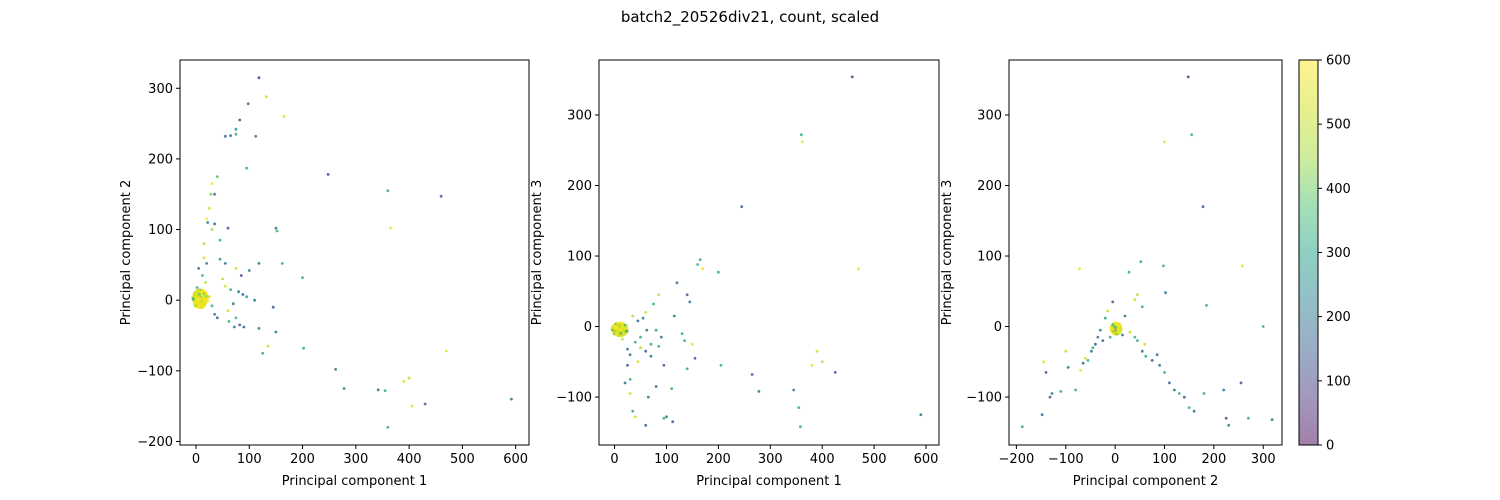  Describe the element at coordinates (1338, 61) in the screenshot. I see `colorbar-tick-label: 600` at that location.